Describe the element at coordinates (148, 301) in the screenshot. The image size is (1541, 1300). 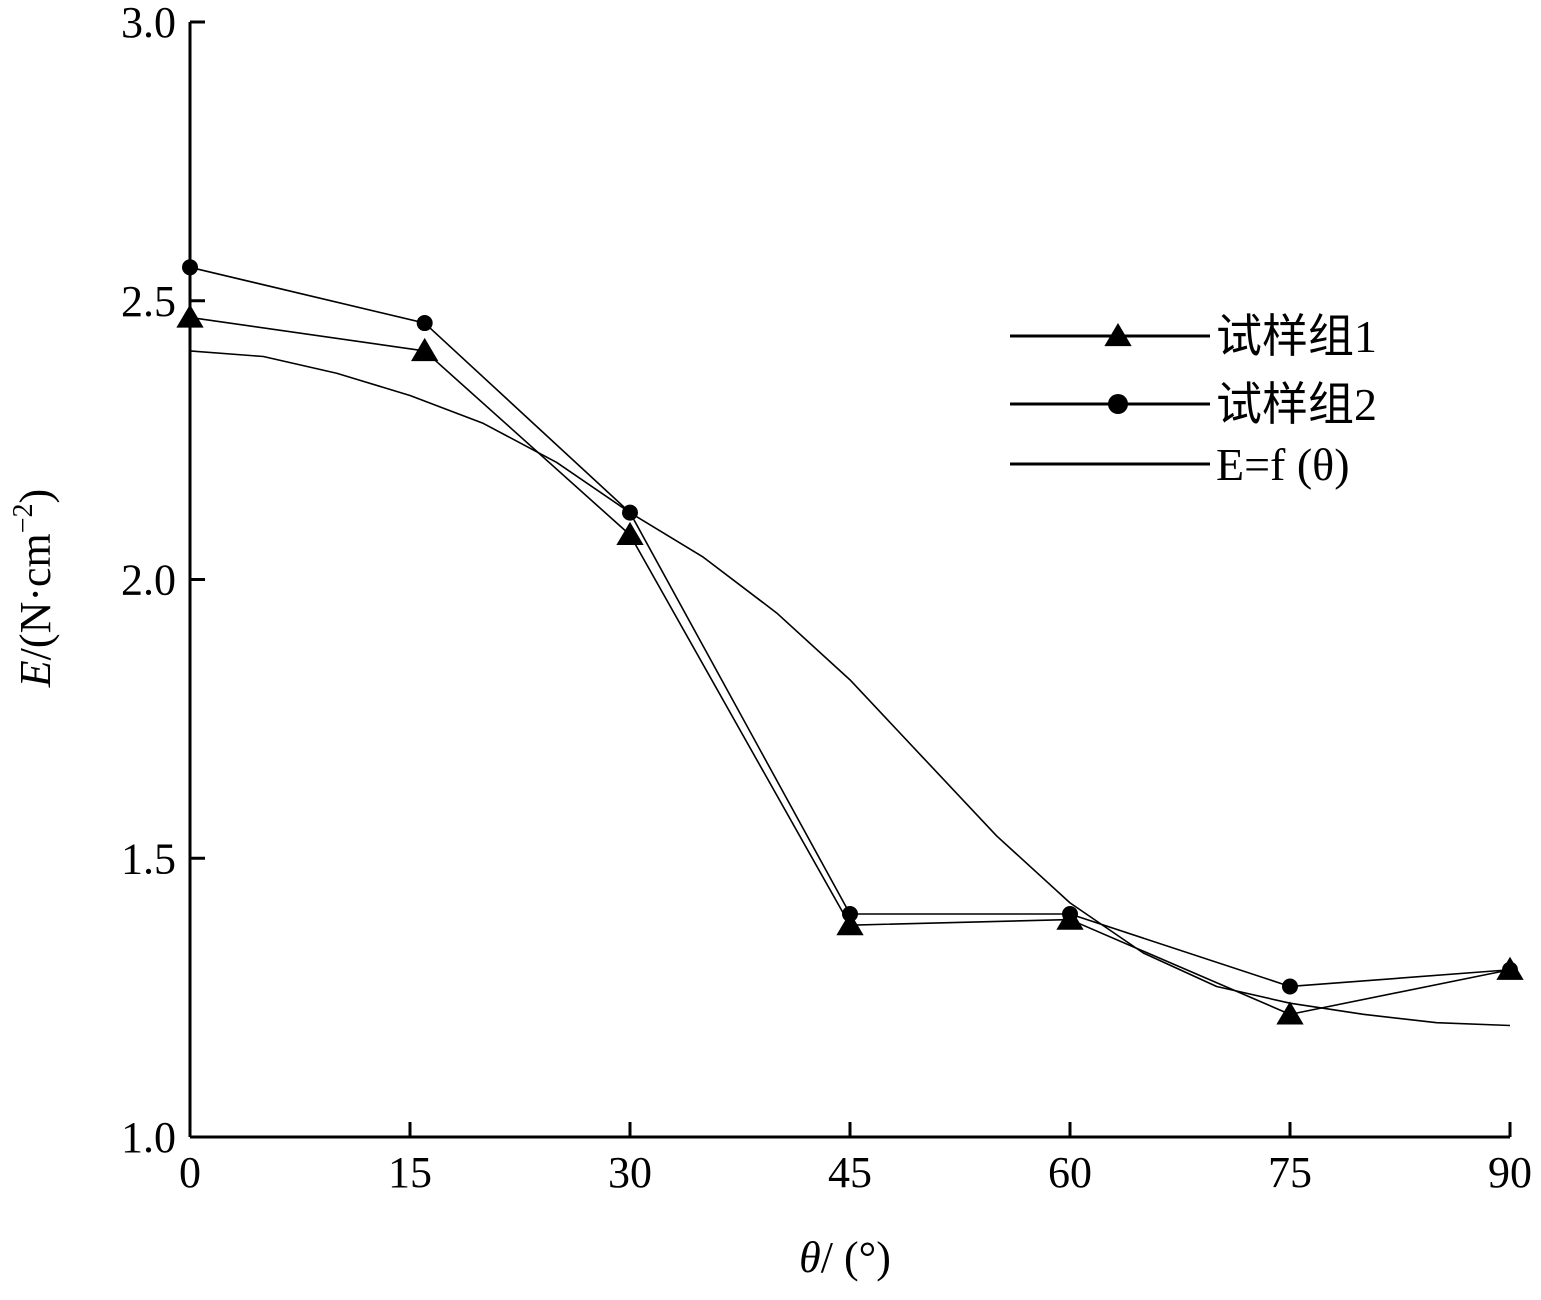
I see `y-tick-label: 2.5` at that location.